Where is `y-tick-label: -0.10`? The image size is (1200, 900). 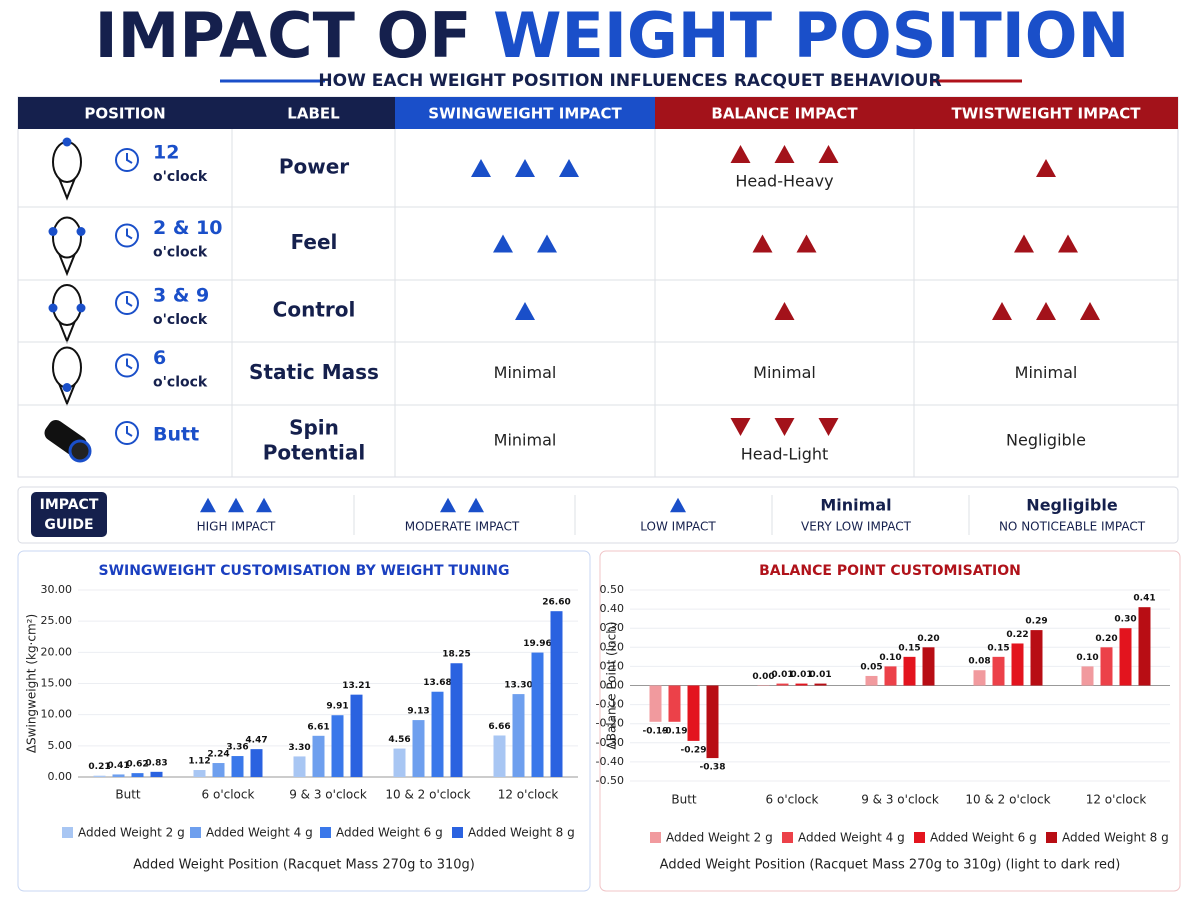 y-tick-label: -0.10 is located at coordinates (610, 704).